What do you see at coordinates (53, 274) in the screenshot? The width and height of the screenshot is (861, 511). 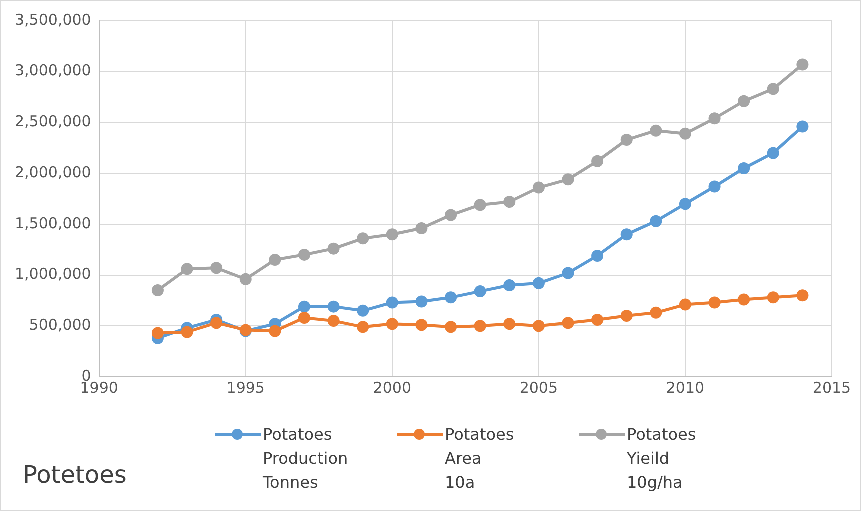 I see `y-tick-label: 1,000,000` at bounding box center [53, 274].